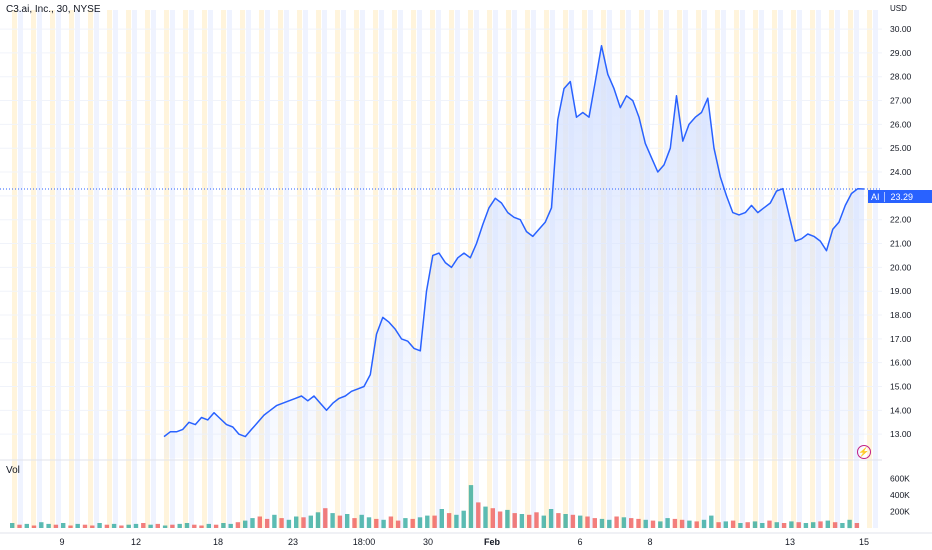  I want to click on x-tick-label: 6, so click(579, 542).